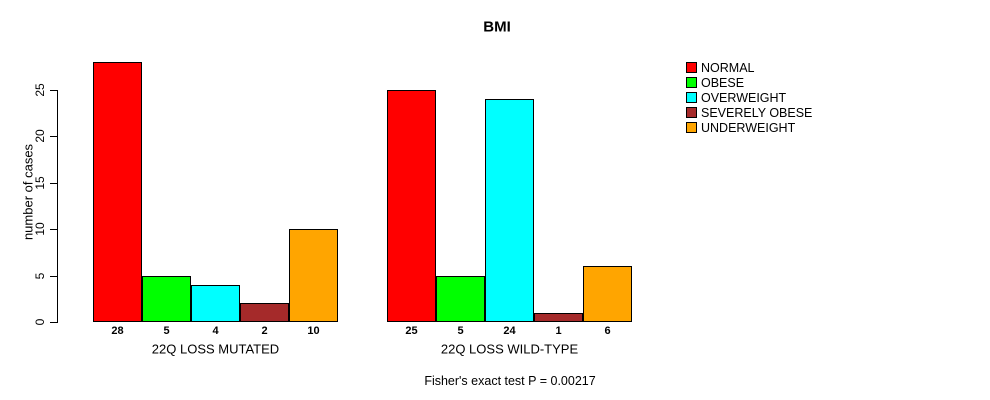 Image resolution: width=990 pixels, height=400 pixels. Describe the element at coordinates (691, 67) in the screenshot. I see `legend-swatch-normal` at that location.